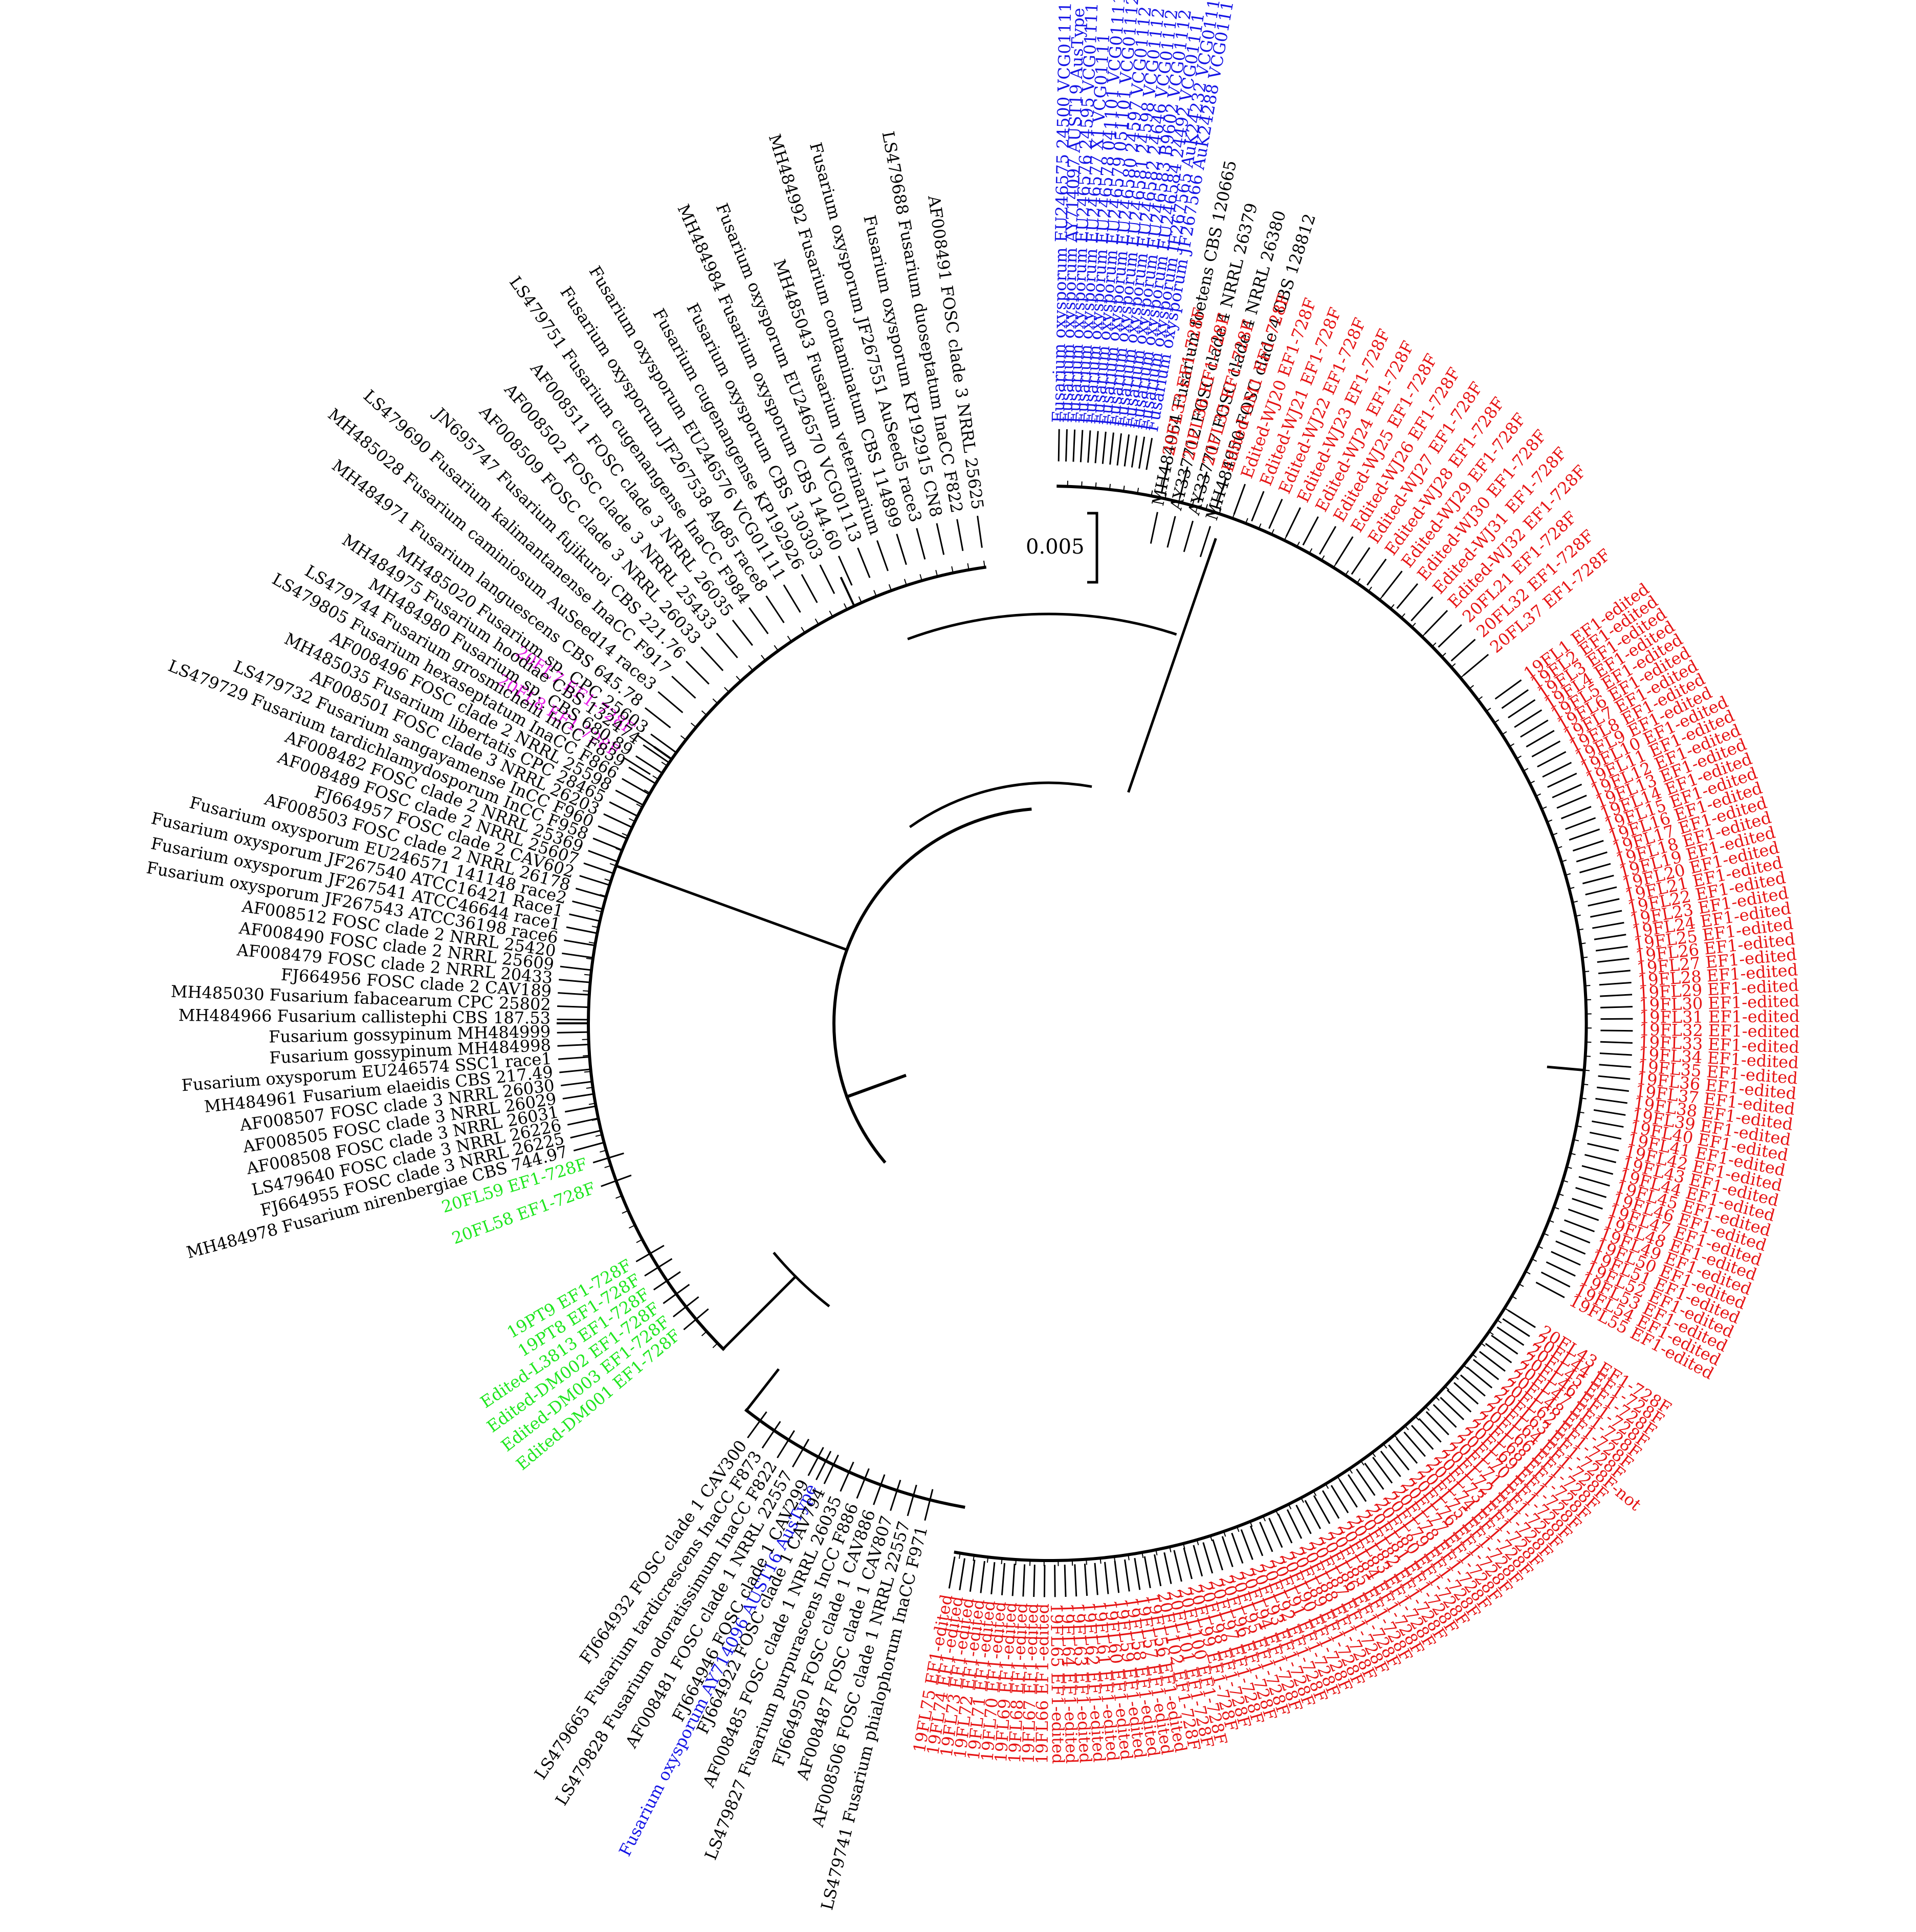 This screenshot has height=1932, width=1916. I want to click on red-bottom-label: 19FL65 EF1-edited, so click(1057, 1684).